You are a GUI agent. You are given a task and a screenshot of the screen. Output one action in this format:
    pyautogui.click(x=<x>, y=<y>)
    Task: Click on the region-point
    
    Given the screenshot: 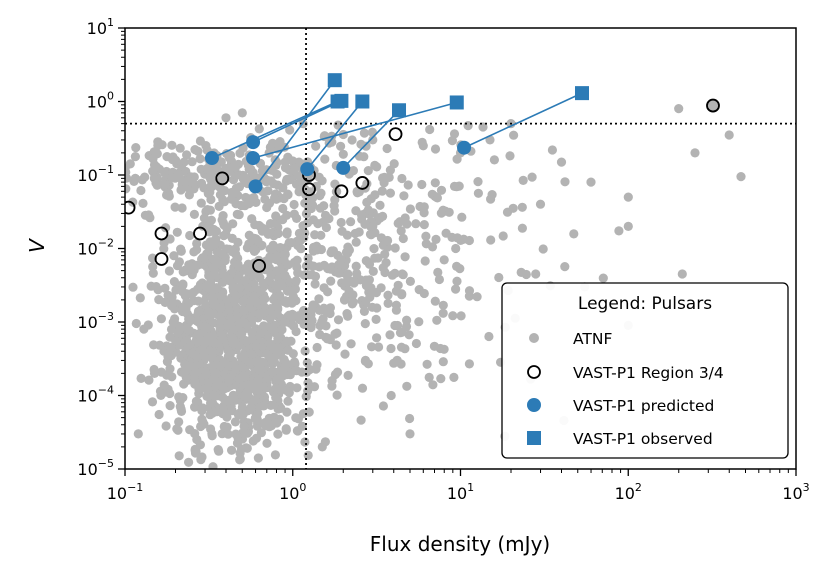 What is the action you would take?
    pyautogui.click(x=222, y=178)
    